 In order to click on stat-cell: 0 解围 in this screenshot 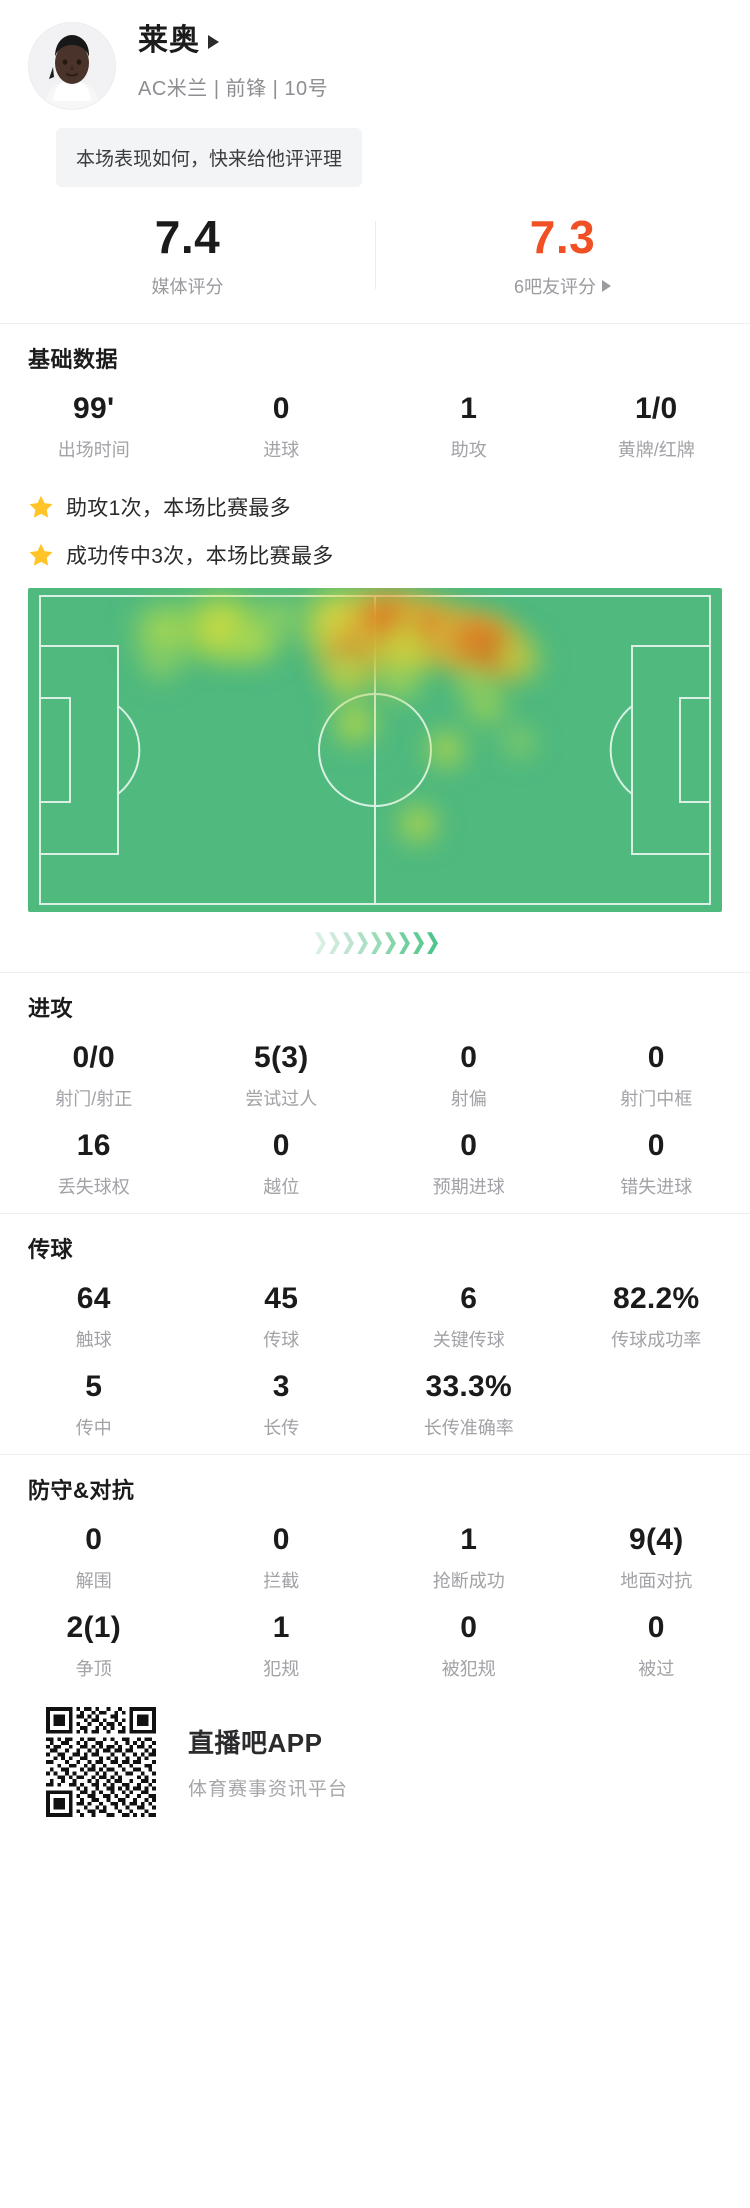, I will do `click(94, 1558)`.